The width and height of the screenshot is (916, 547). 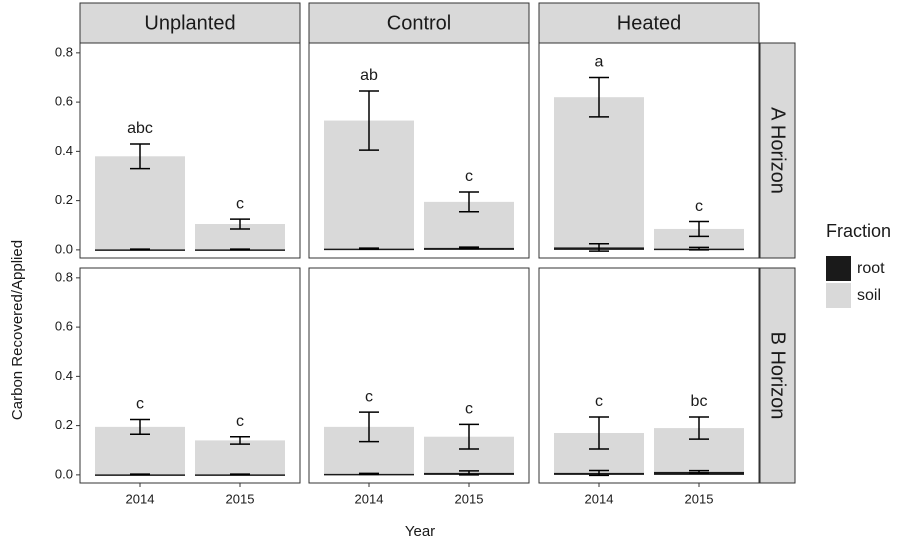 I want to click on y-axis-label: Carbon Recovered/Applied, so click(x=17, y=330).